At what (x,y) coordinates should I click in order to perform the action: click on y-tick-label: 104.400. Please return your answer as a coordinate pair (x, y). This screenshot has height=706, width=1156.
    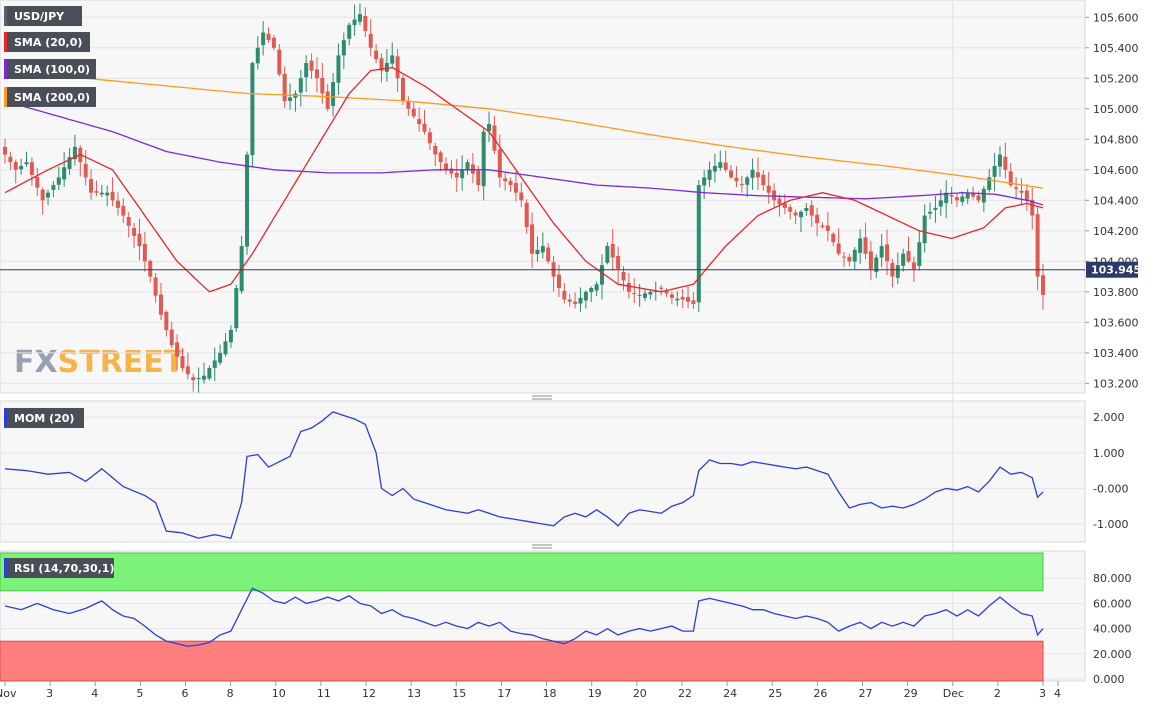
    Looking at the image, I should click on (1116, 200).